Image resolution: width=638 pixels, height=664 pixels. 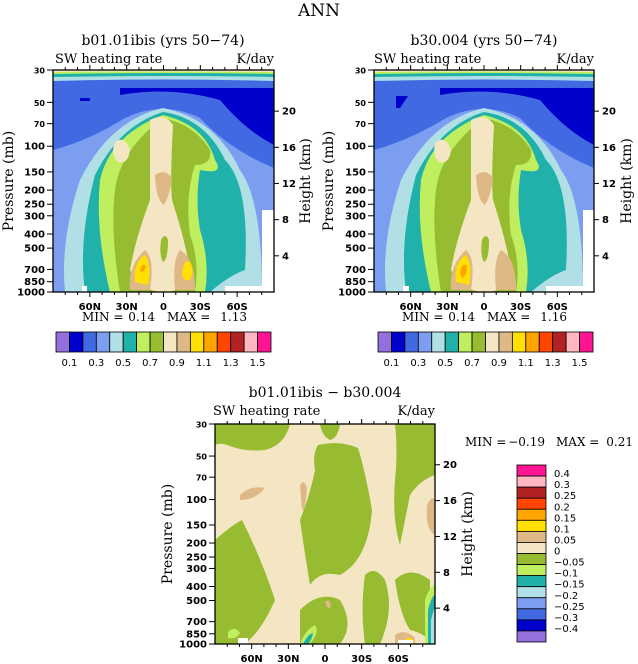 I want to click on colorbar-label: 0, so click(x=557, y=552).